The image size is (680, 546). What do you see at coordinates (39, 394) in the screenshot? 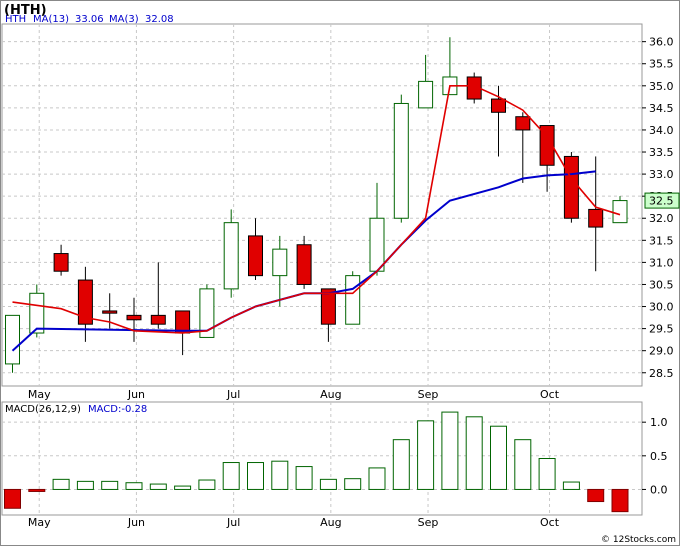
I see `price-x-label: May` at bounding box center [39, 394].